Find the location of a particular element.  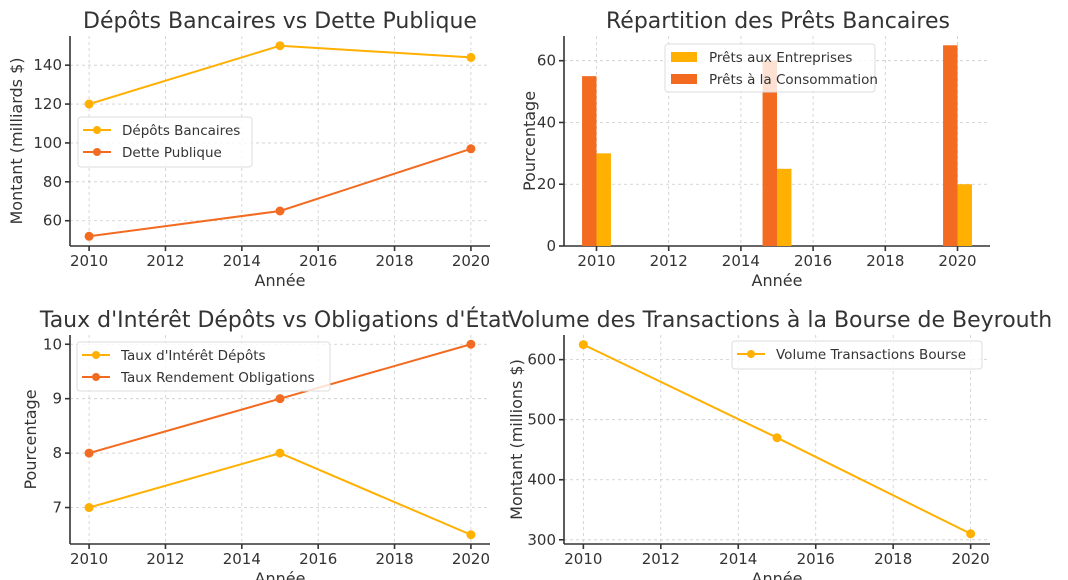

y-tick-label: 140 is located at coordinates (47, 65).